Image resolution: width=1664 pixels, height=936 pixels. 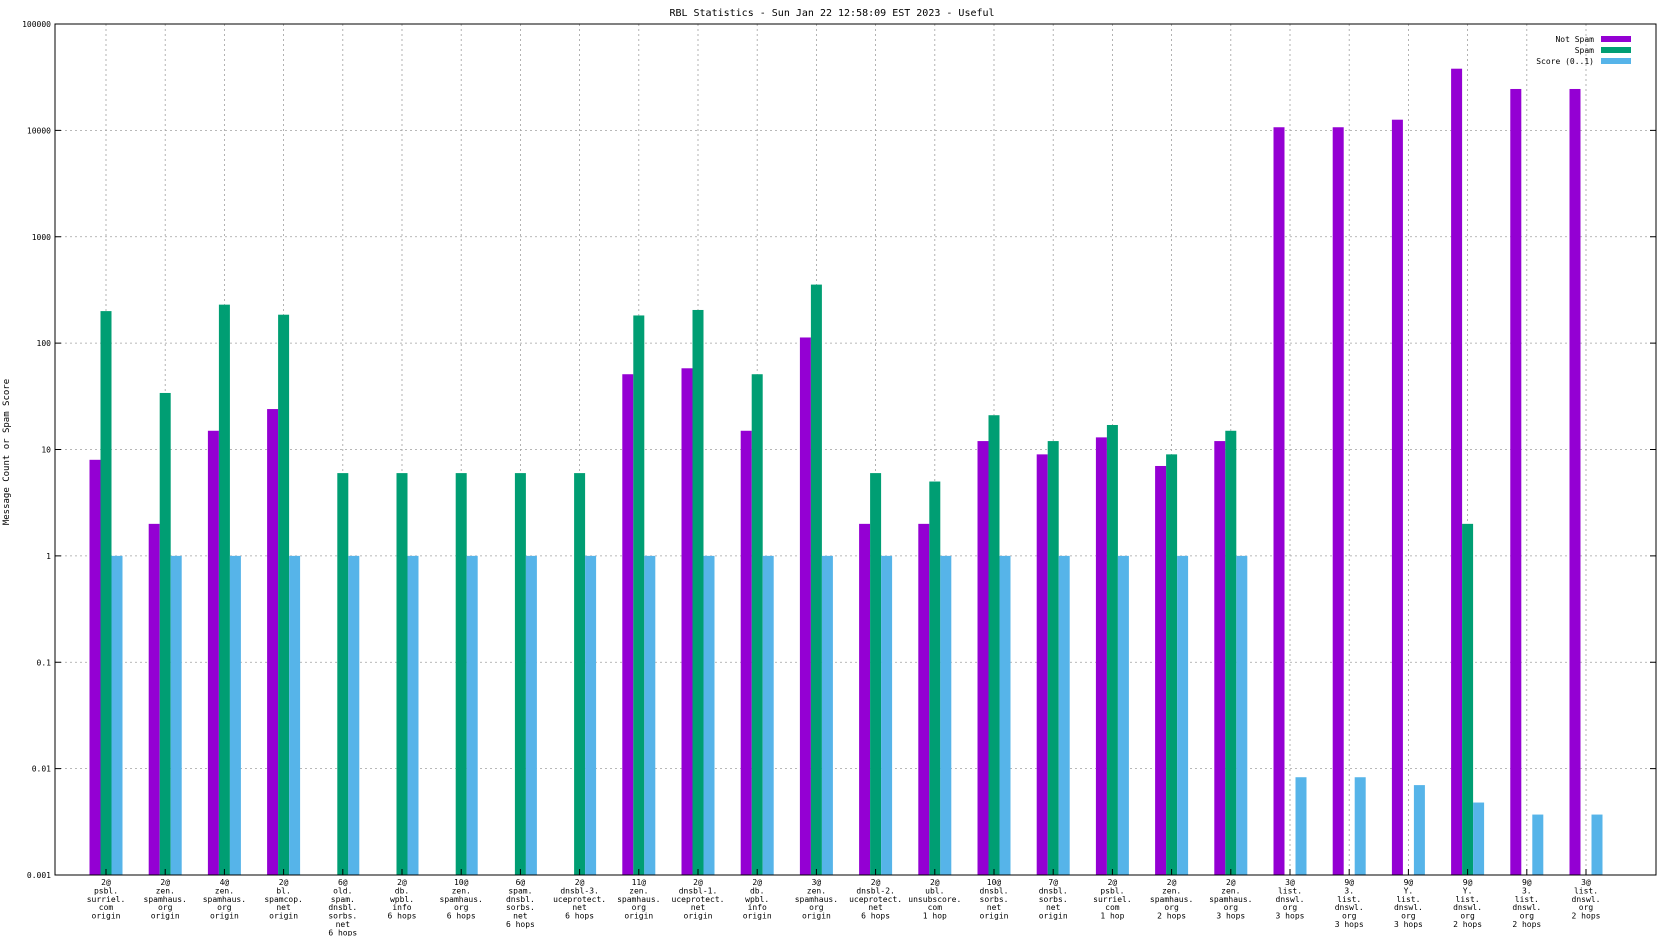 What do you see at coordinates (44, 343) in the screenshot?
I see `y-tick-label: 100` at bounding box center [44, 343].